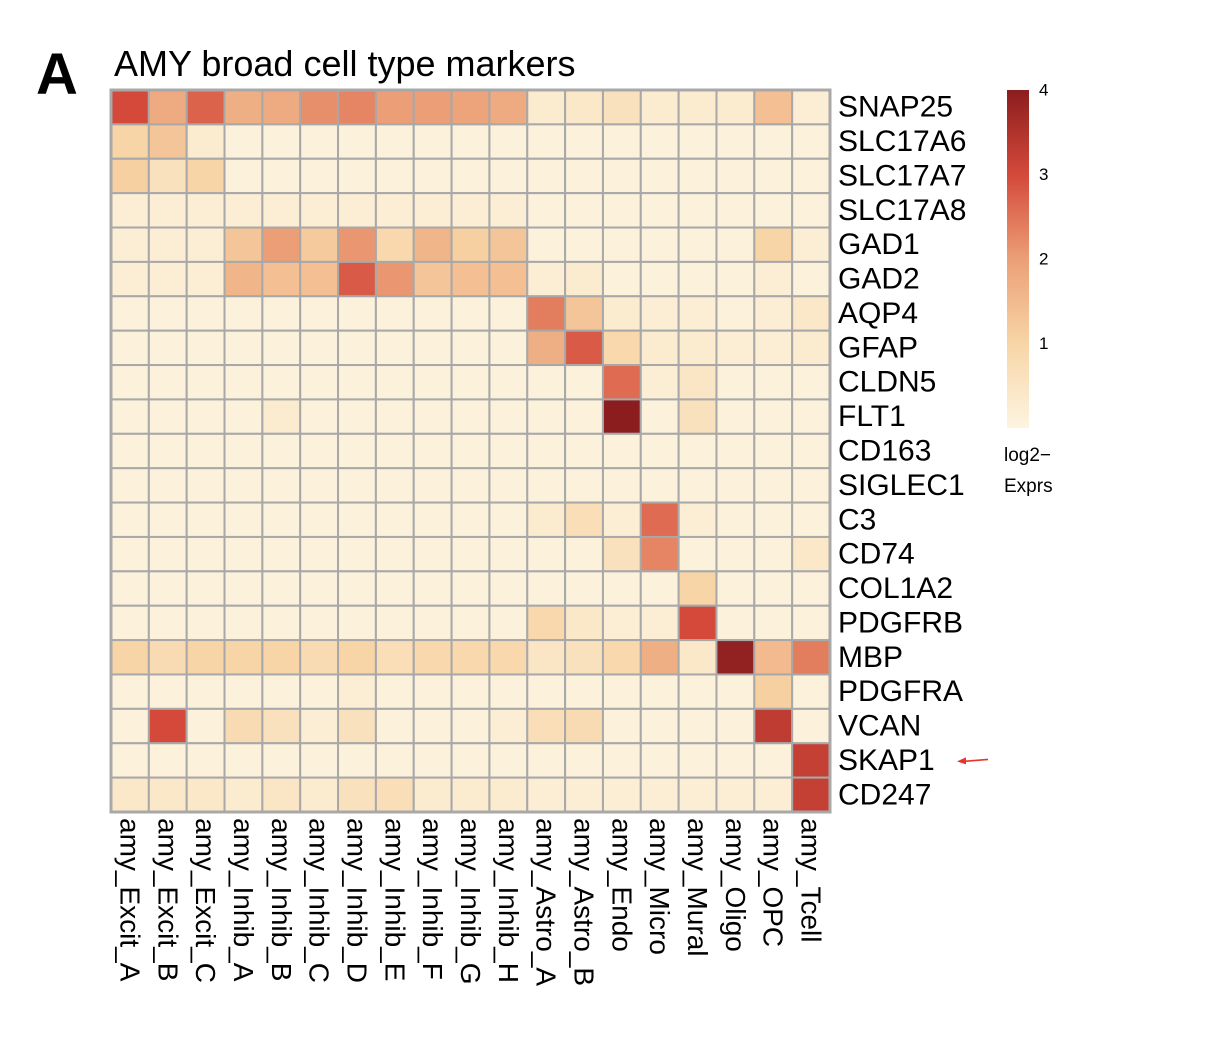  What do you see at coordinates (394, 382) in the screenshot?
I see `cell-cldn5-amy-inhib-e` at bounding box center [394, 382].